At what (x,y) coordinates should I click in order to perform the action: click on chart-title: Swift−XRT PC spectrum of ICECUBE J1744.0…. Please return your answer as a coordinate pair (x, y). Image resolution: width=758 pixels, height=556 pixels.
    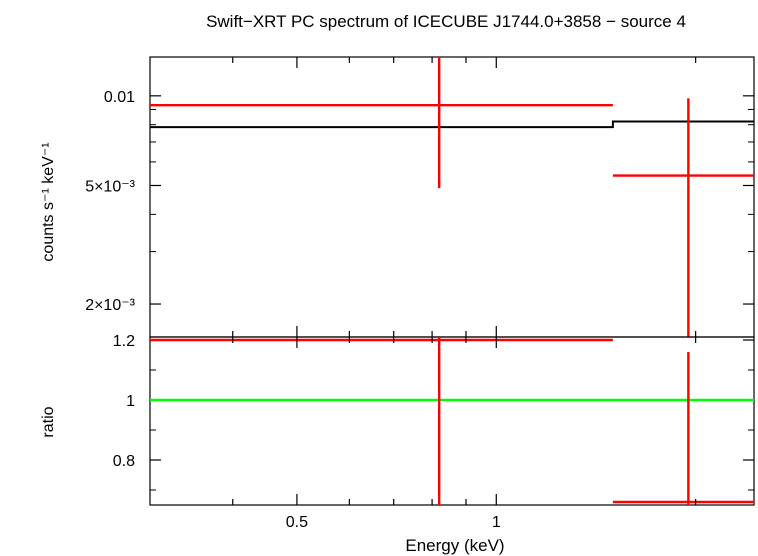
    Looking at the image, I should click on (446, 21).